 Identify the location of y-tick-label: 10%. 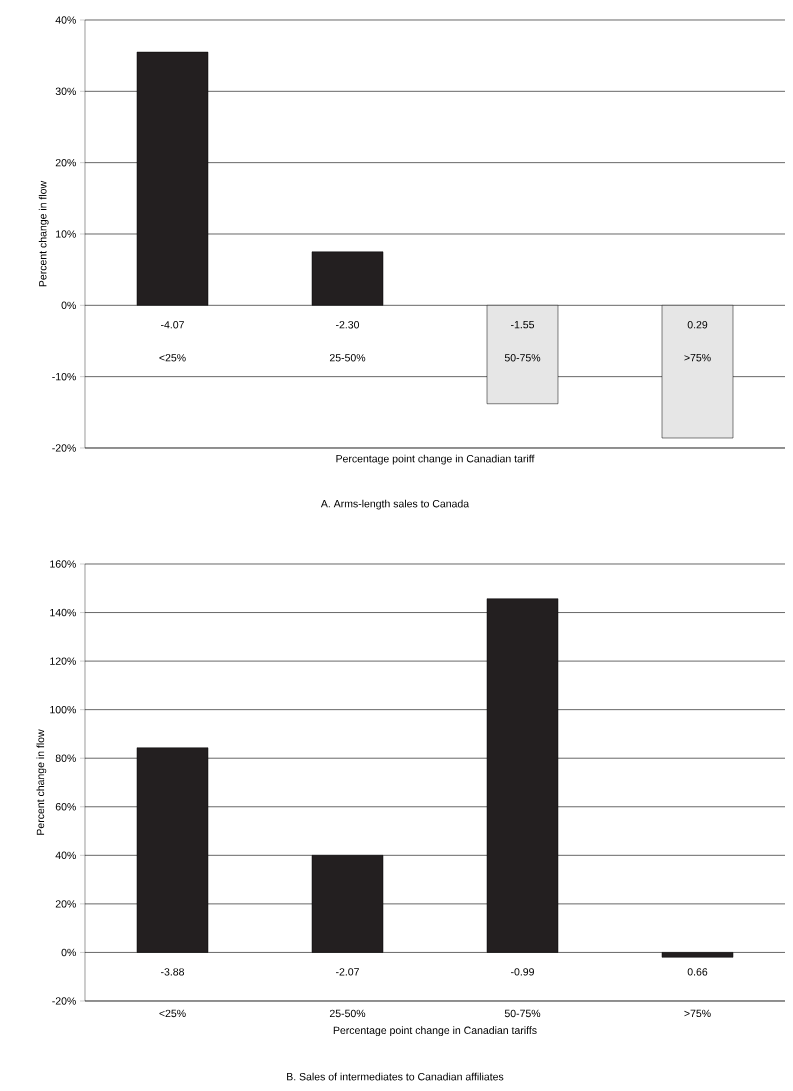
(66, 234).